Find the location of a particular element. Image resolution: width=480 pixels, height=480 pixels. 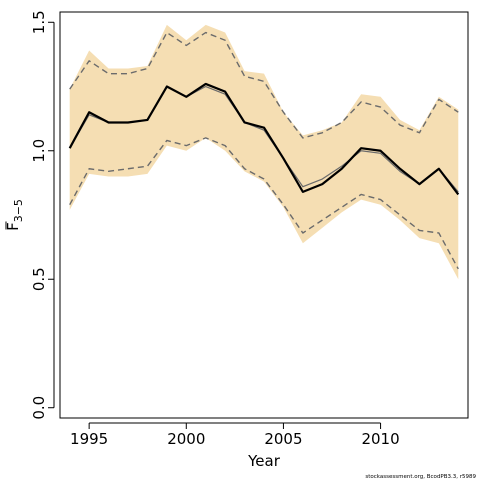

x-tick-label: 1995 is located at coordinates (89, 439).